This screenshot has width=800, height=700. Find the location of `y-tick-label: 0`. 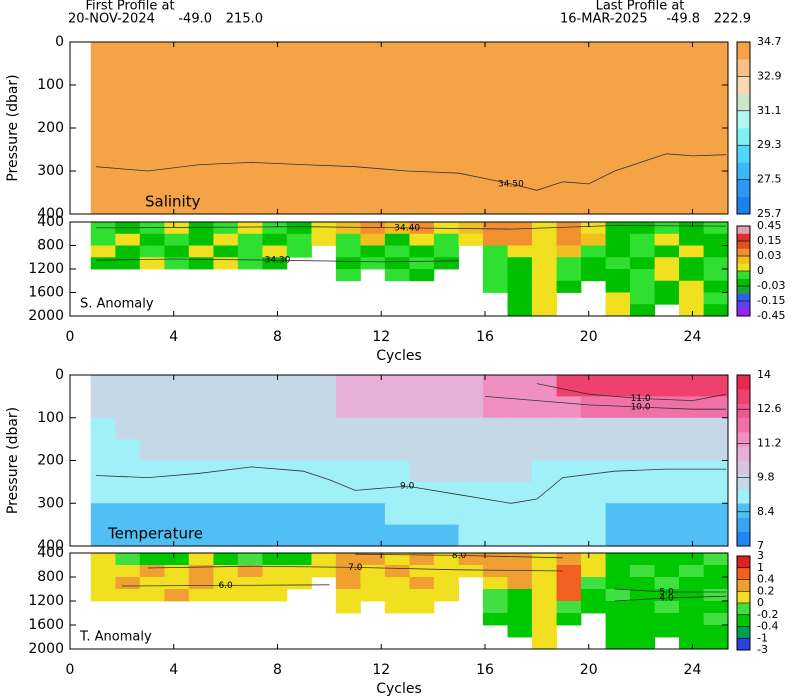

y-tick-label: 0 is located at coordinates (59, 42).